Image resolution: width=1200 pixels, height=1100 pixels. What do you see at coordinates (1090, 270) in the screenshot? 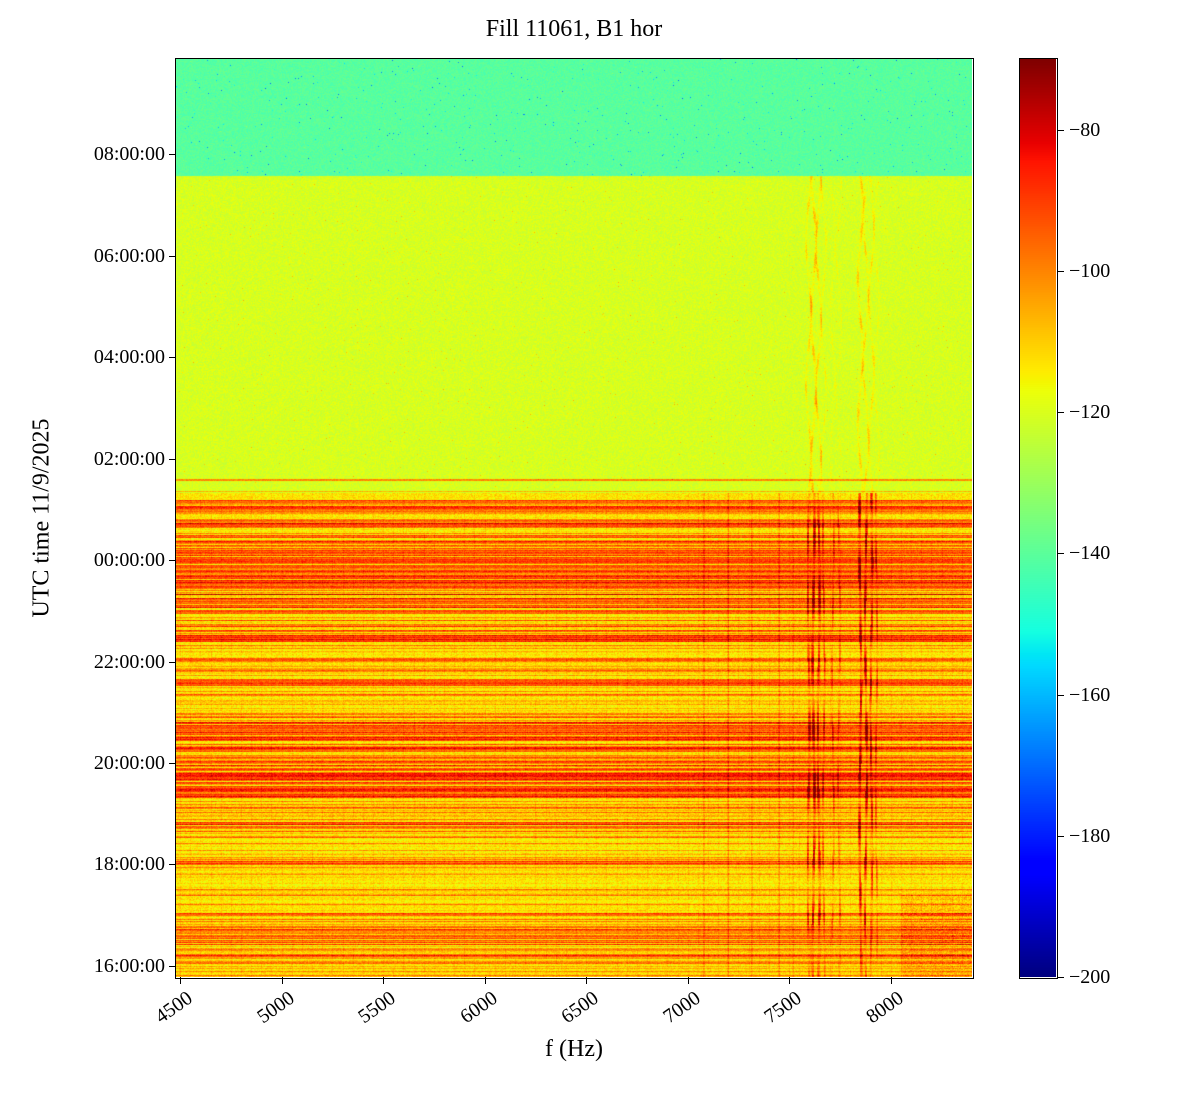
I see `colorbar-tick-label: −100` at bounding box center [1090, 270].